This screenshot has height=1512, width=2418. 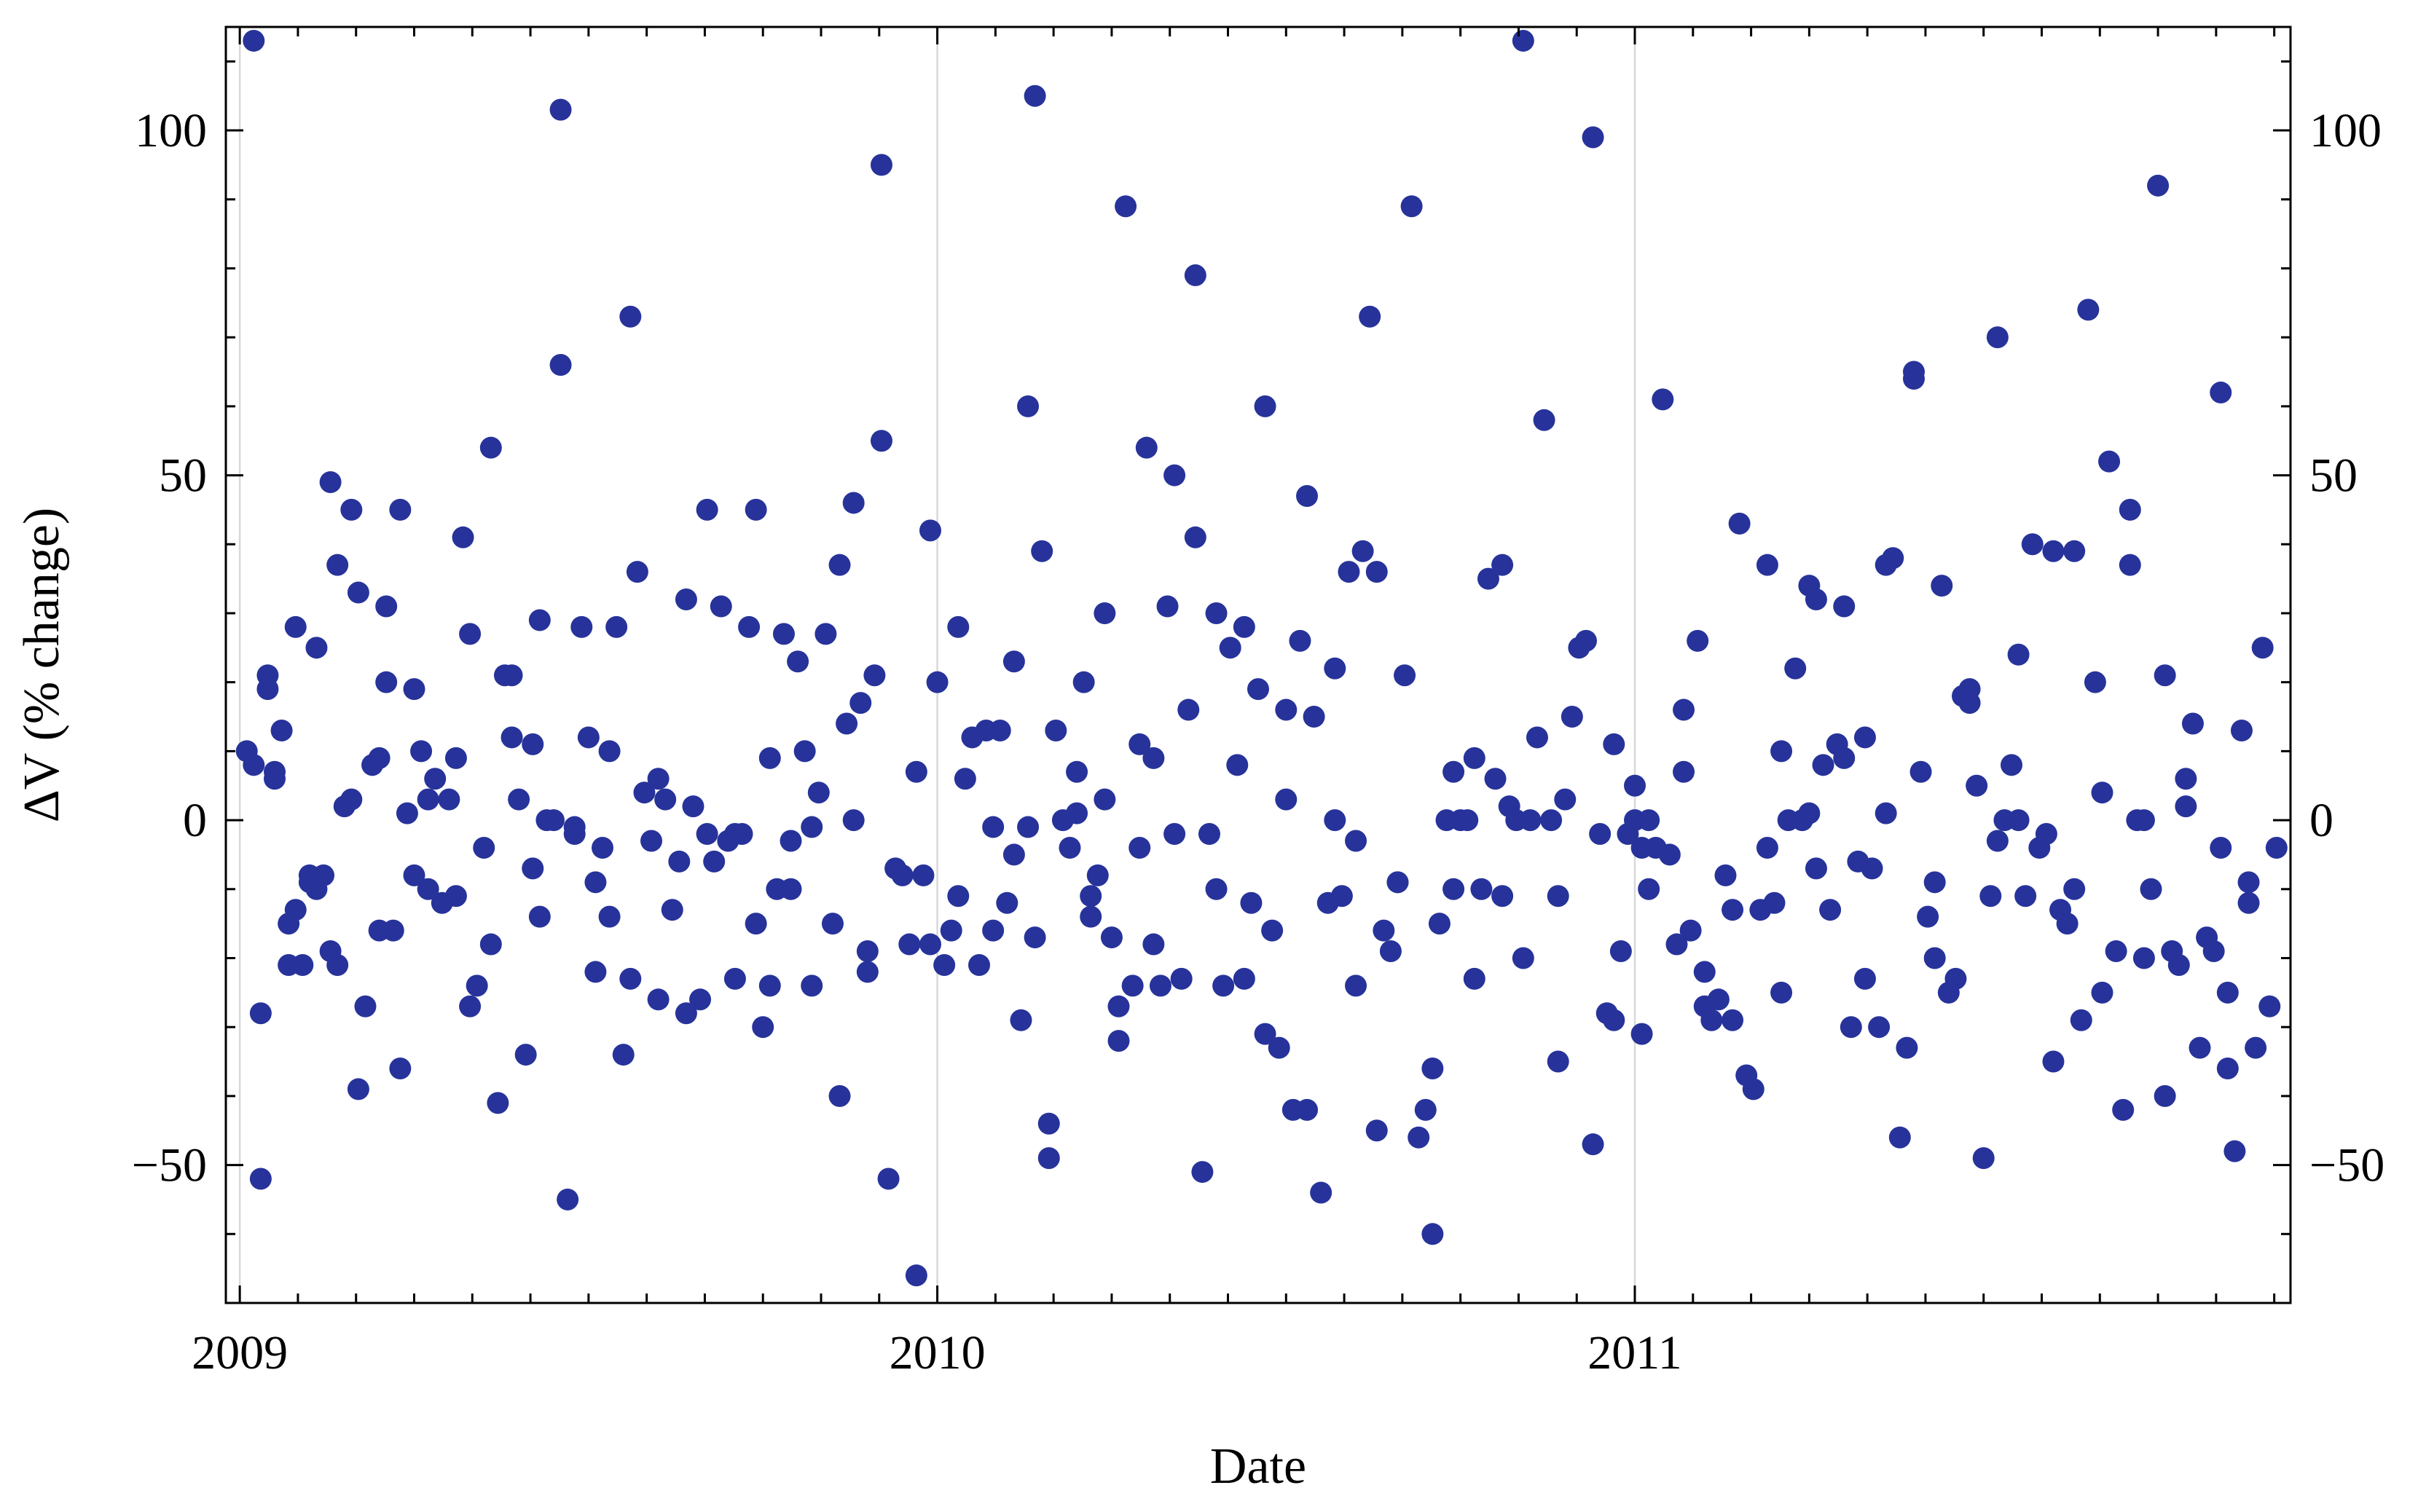 What do you see at coordinates (240, 1352) in the screenshot?
I see `x-tick-label: 2009` at bounding box center [240, 1352].